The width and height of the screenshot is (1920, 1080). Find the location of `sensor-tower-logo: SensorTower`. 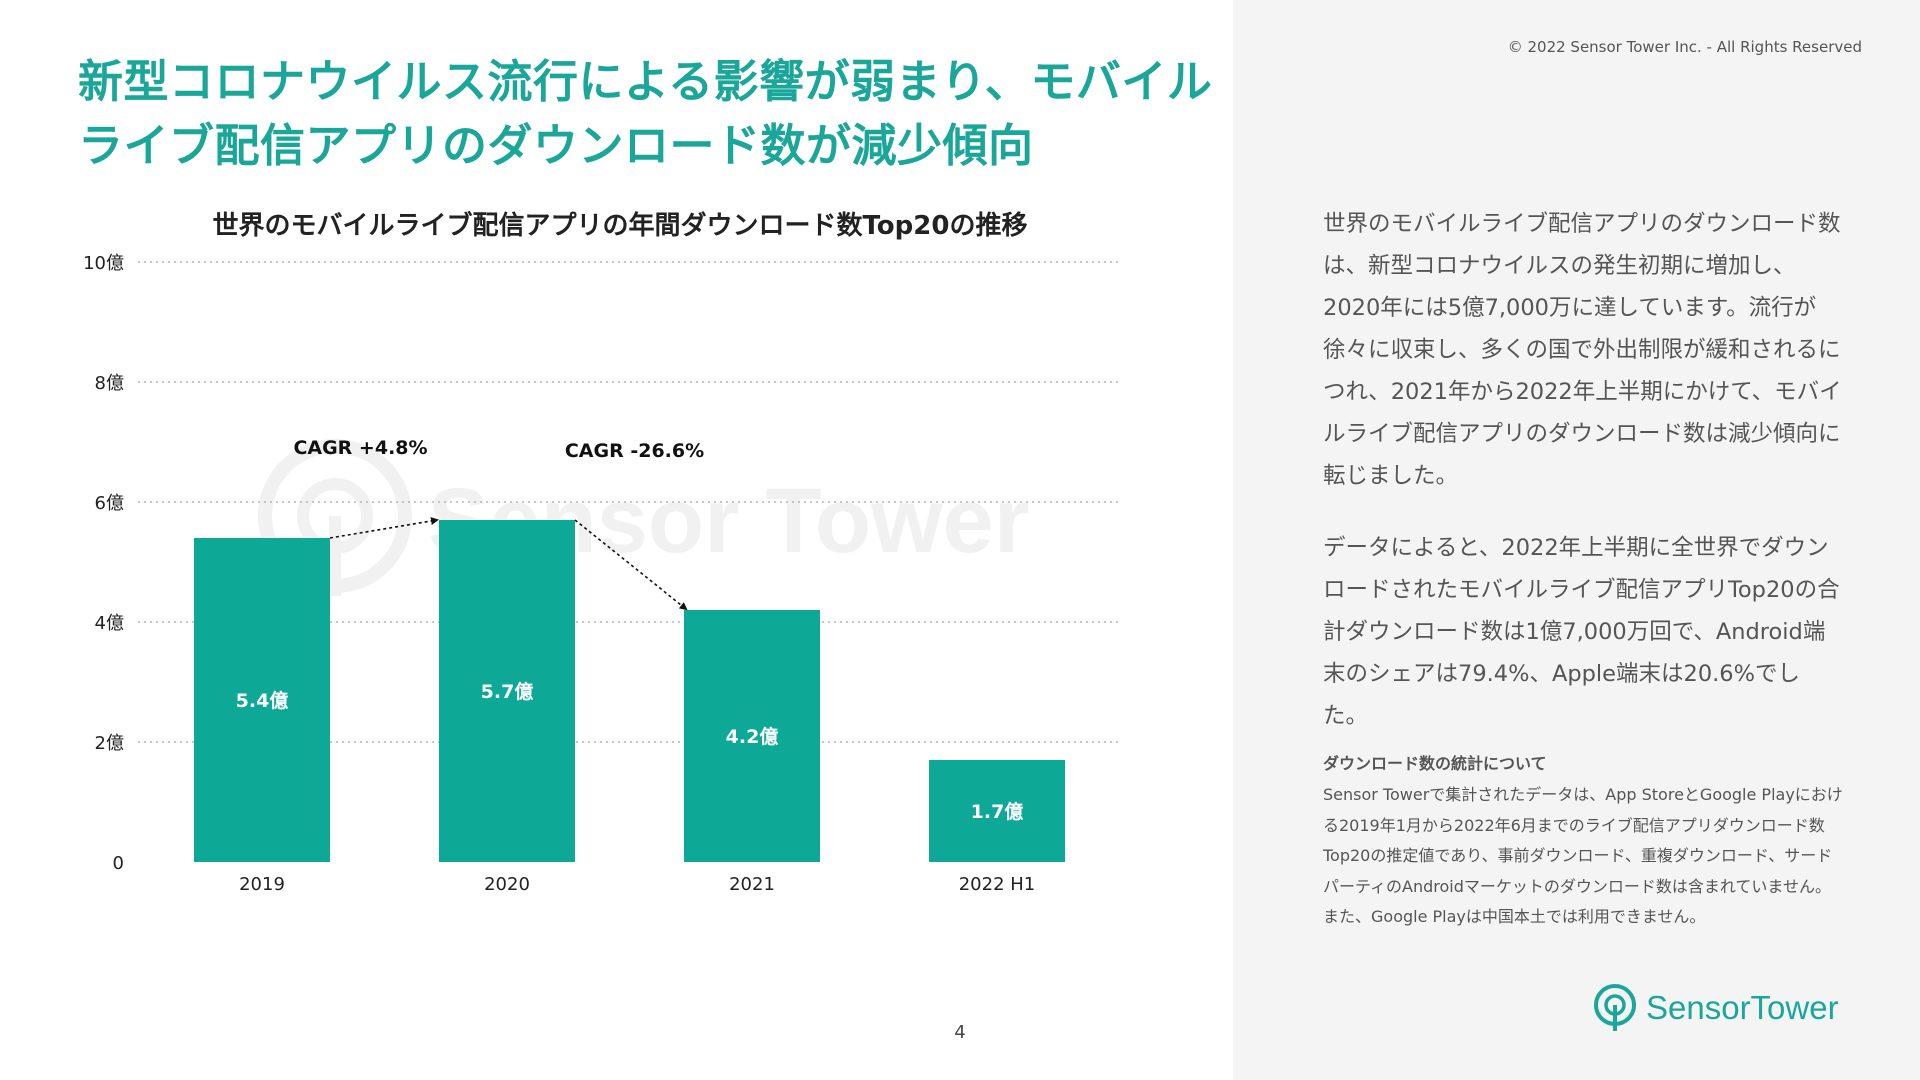

sensor-tower-logo: SensorTower is located at coordinates (1715, 1008).